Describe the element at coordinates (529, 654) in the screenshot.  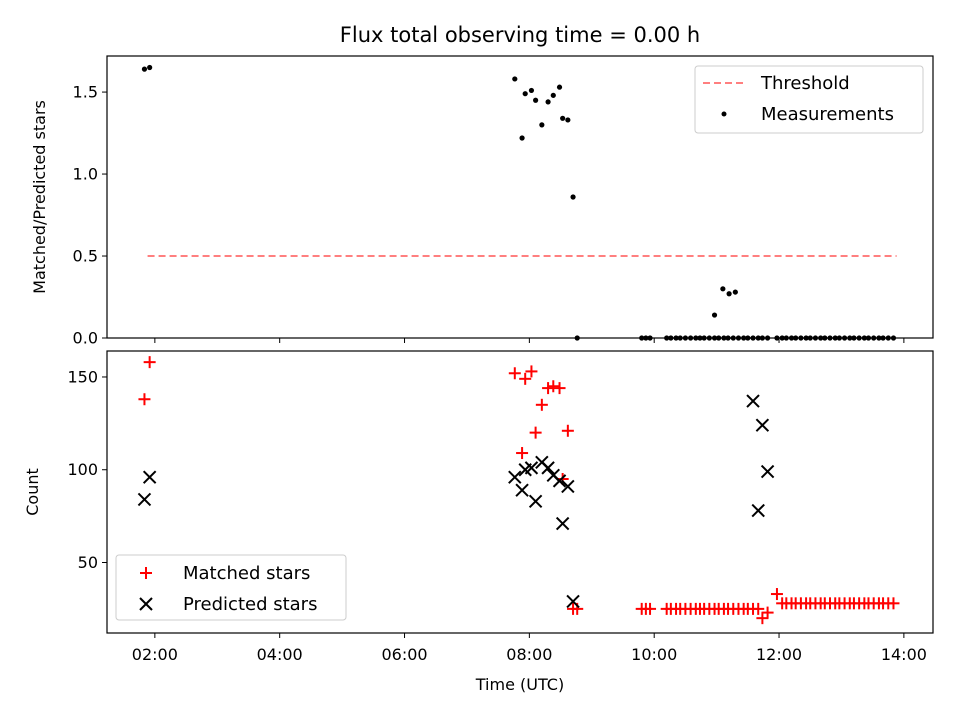
I see `x-tick-label: 08:00` at that location.